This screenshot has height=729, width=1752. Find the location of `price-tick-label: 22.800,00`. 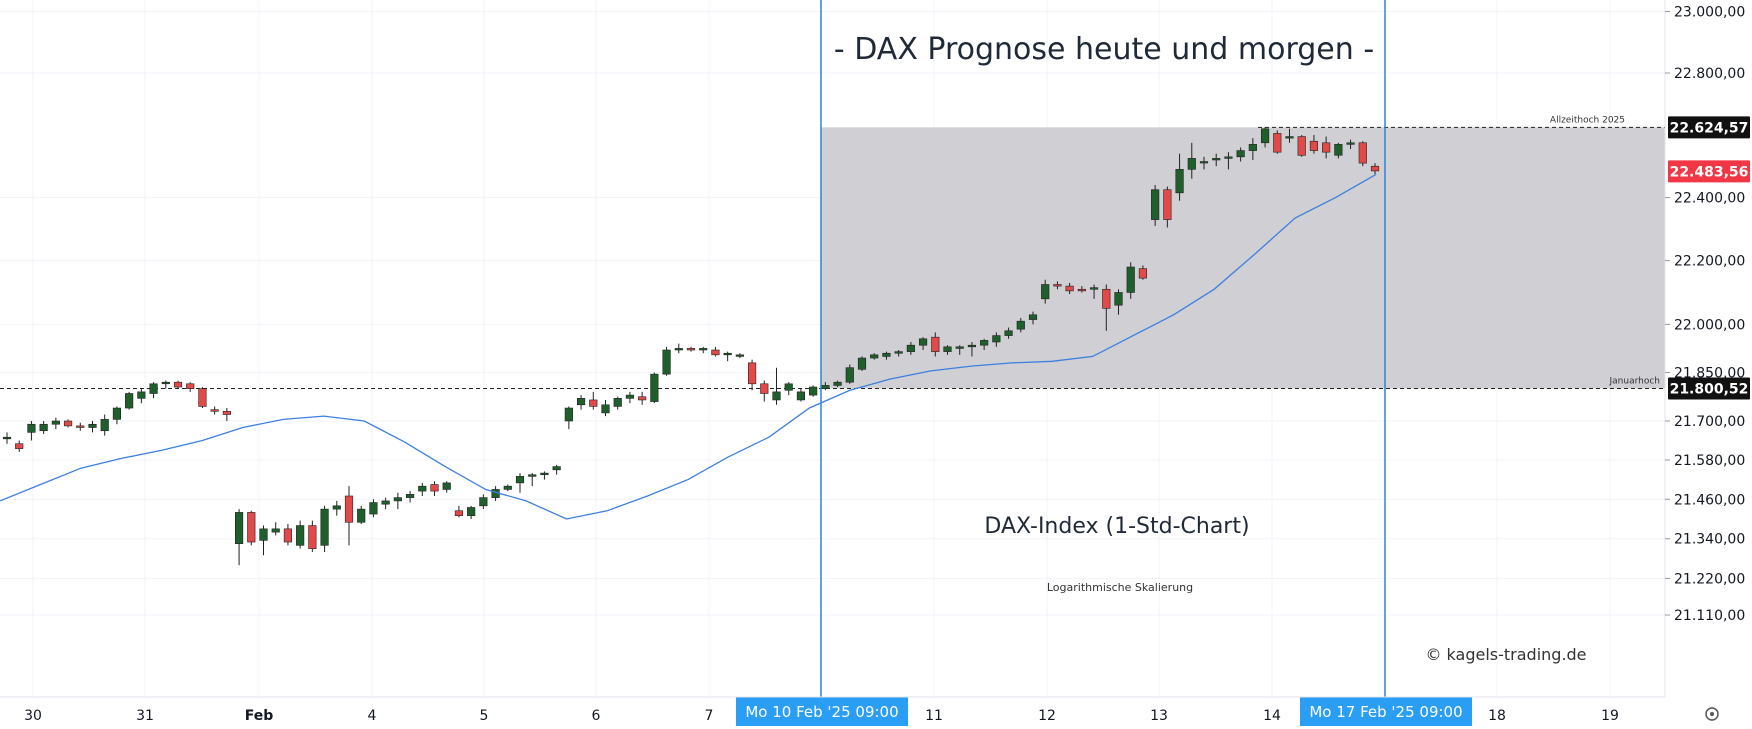

price-tick-label: 22.800,00 is located at coordinates (1709, 74).